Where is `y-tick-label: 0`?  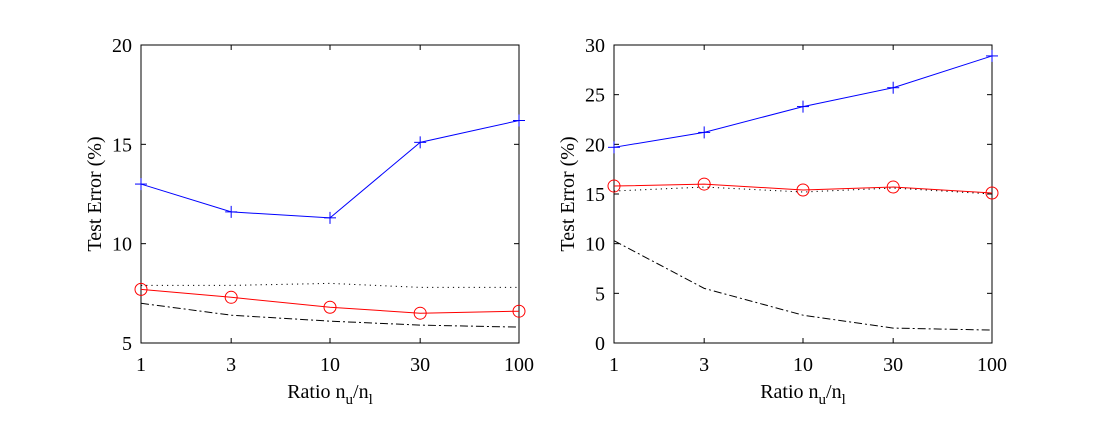 y-tick-label: 0 is located at coordinates (600, 344).